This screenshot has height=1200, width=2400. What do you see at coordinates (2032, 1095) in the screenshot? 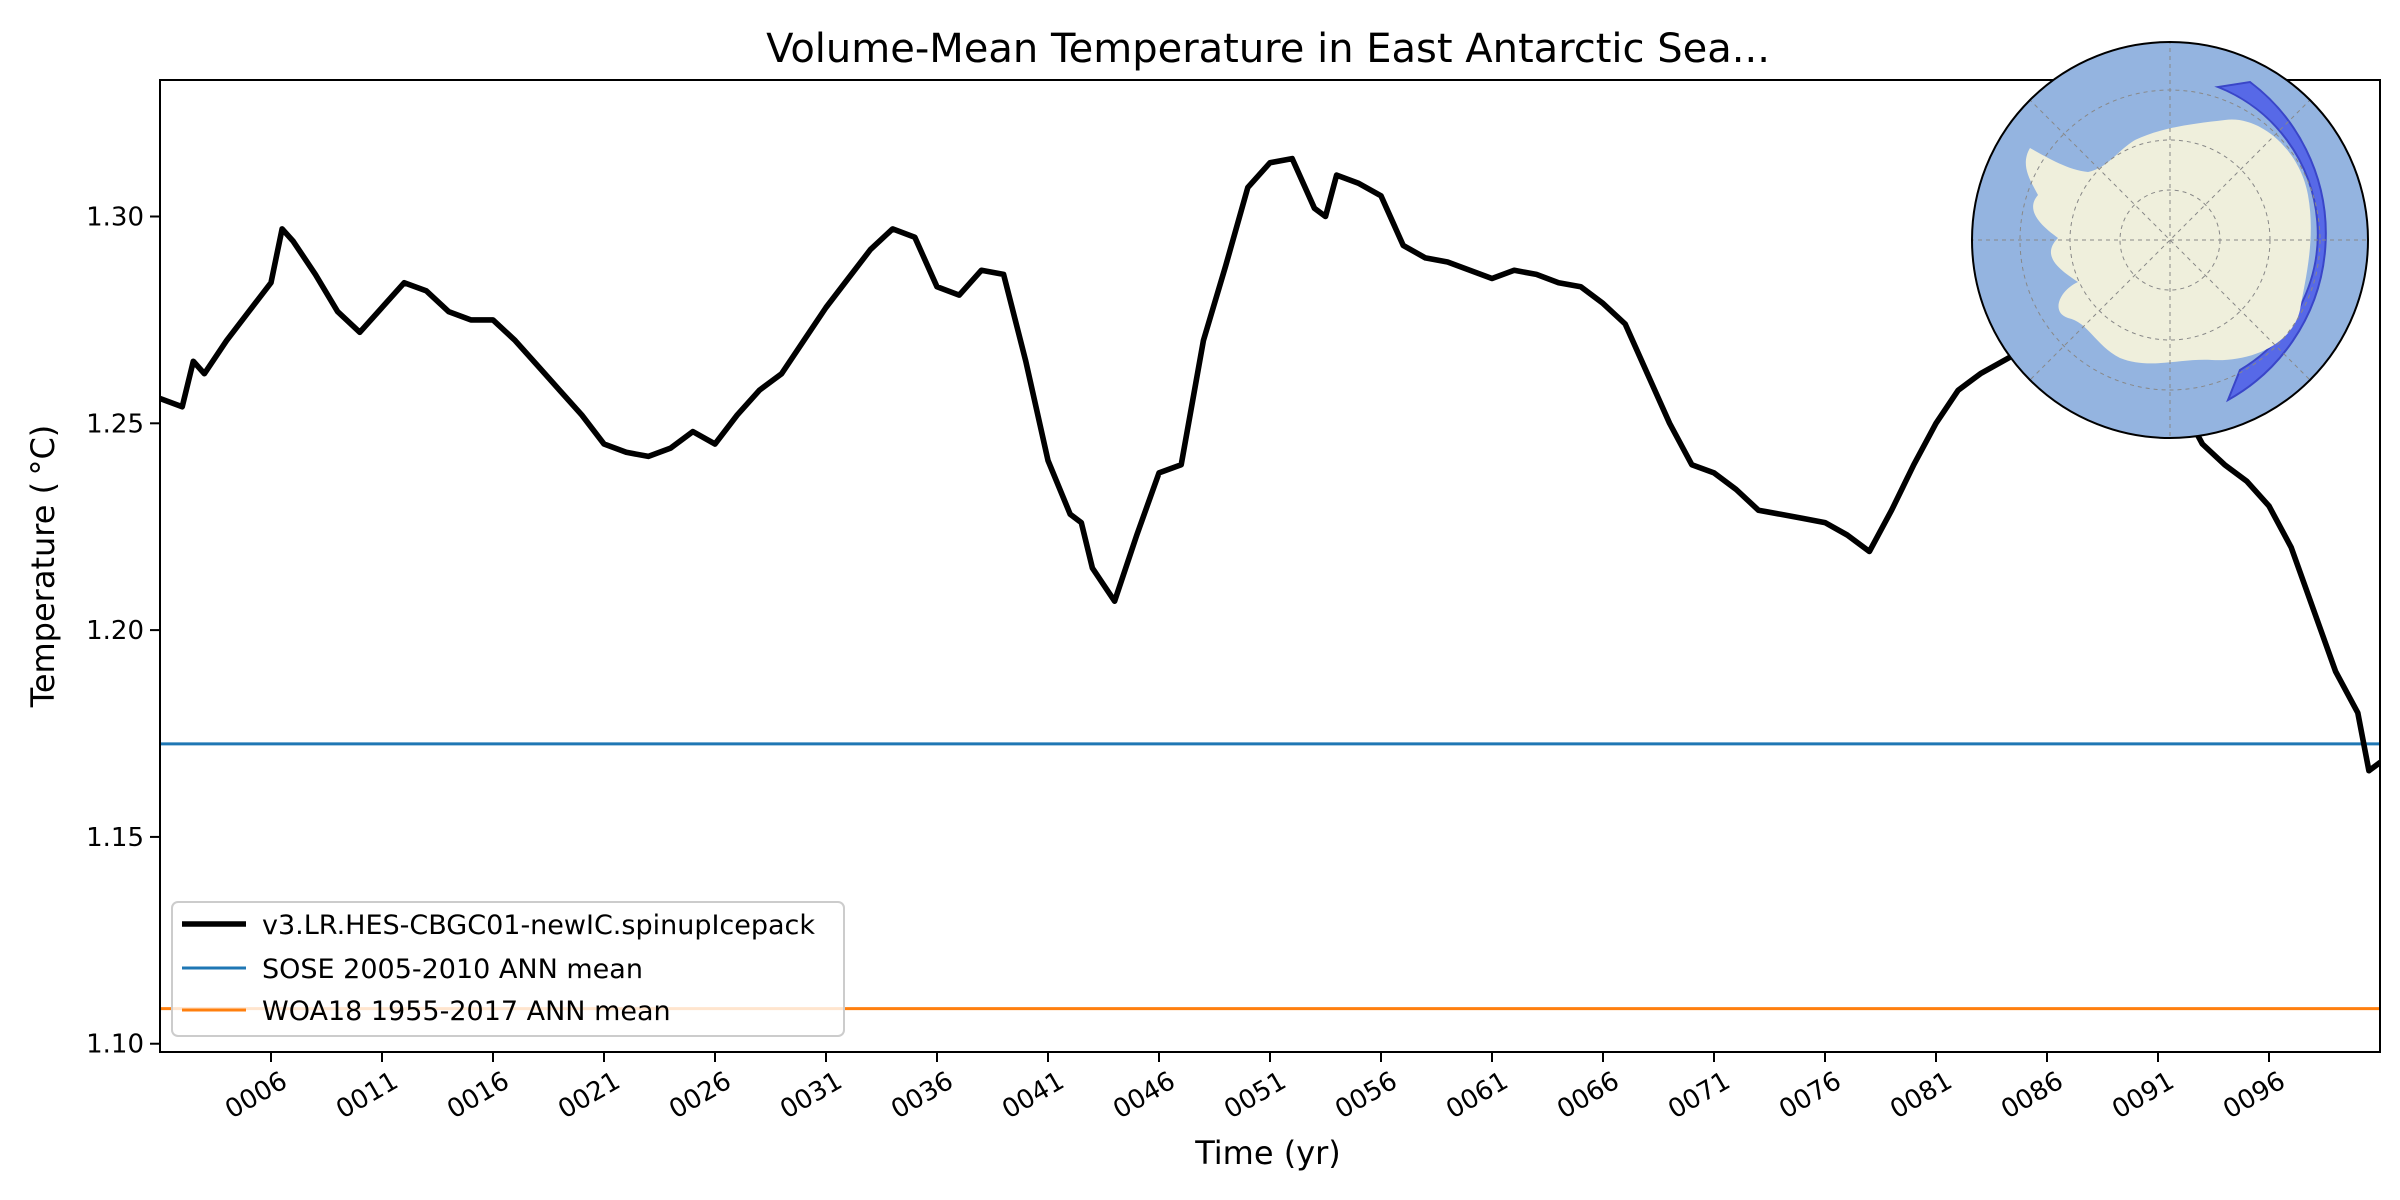
I see `x-tick-label: 0086` at bounding box center [2032, 1095].